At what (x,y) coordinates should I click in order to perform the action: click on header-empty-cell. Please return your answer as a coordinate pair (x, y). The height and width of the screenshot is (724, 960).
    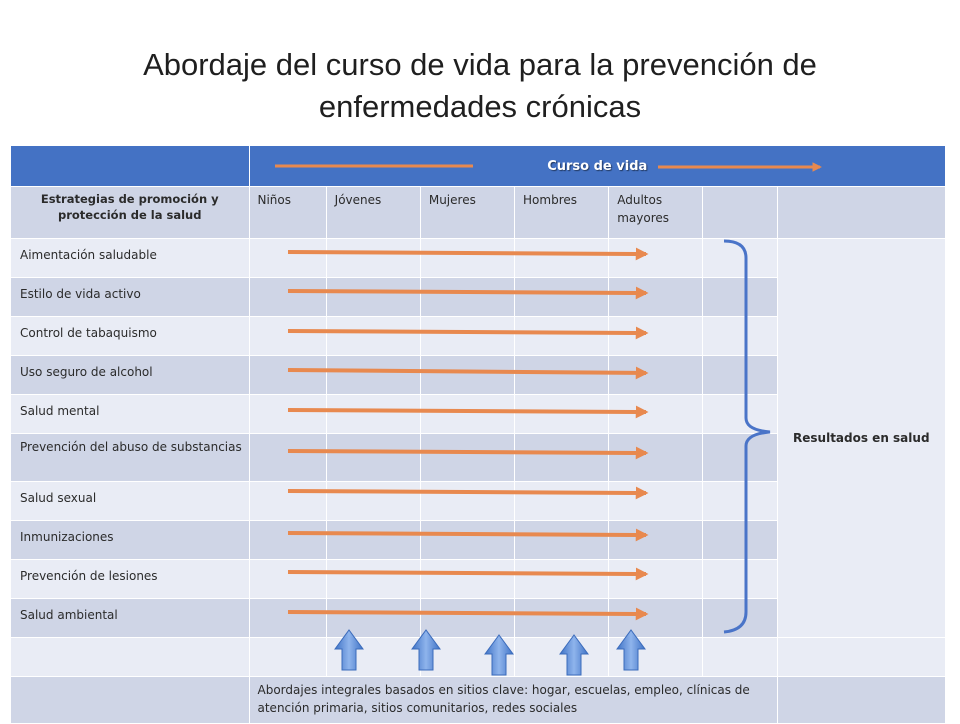
    Looking at the image, I should click on (130, 166).